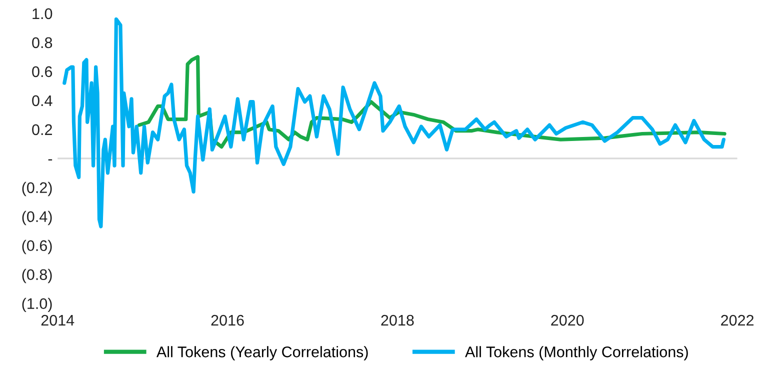  What do you see at coordinates (737, 320) in the screenshot?
I see `x-tick-label: 2022` at bounding box center [737, 320].